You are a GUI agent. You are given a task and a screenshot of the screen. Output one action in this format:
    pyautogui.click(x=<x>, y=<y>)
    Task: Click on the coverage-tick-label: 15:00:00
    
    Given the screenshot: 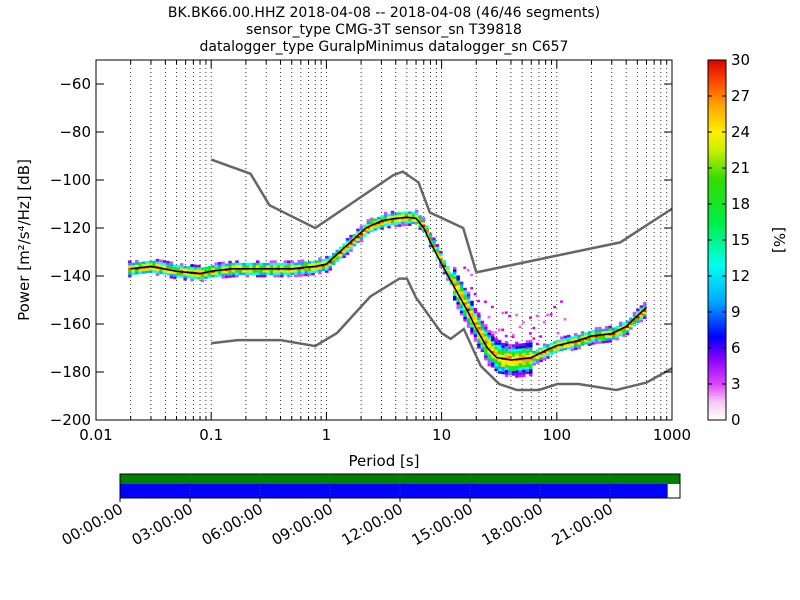 What is the action you would take?
    pyautogui.click(x=442, y=524)
    